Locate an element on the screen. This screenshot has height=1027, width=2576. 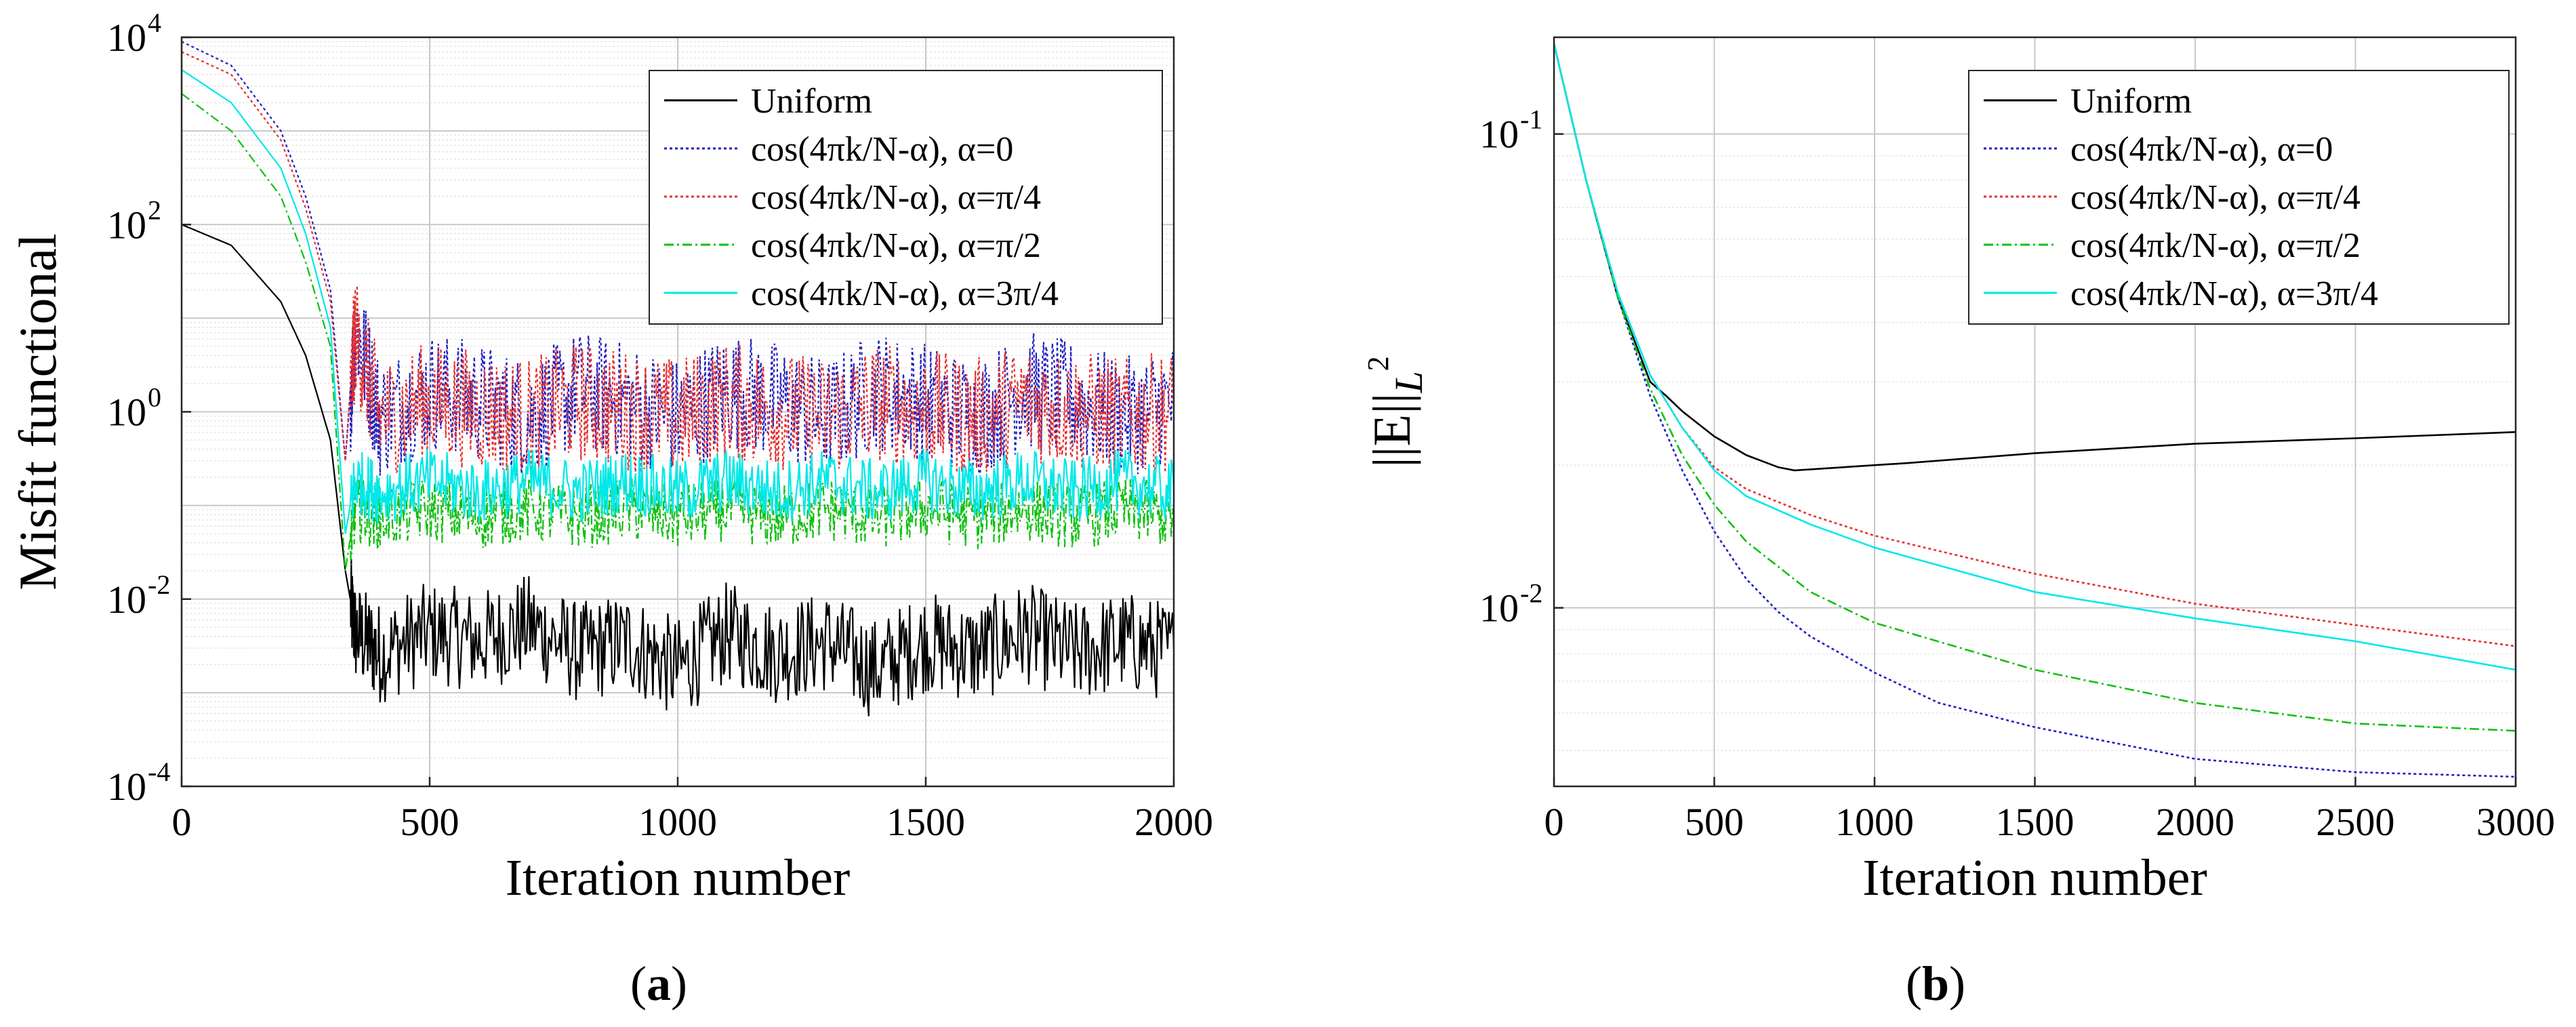
panel-label-a: (a) is located at coordinates (658, 984).